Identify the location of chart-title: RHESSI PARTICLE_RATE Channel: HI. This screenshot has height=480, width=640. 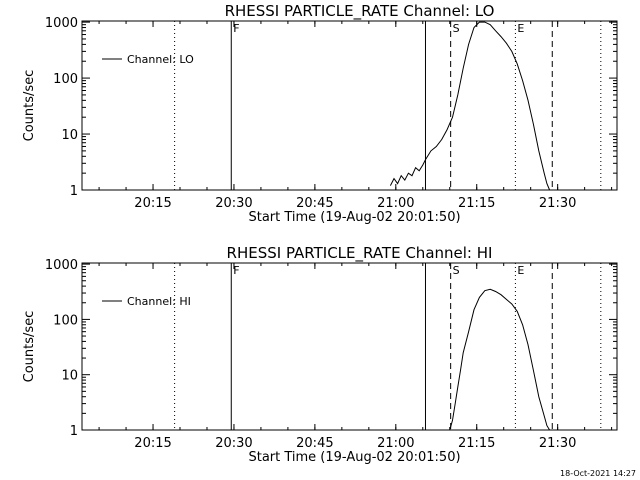
(360, 253).